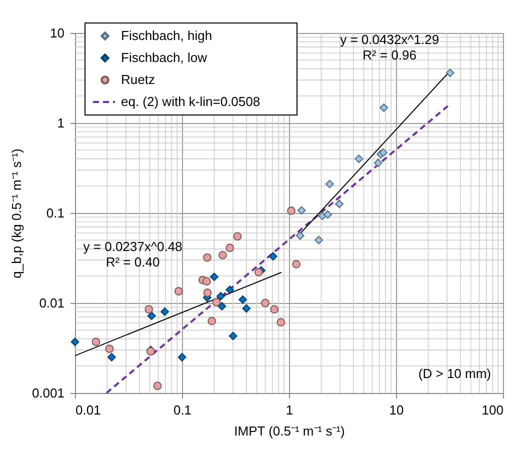  I want to click on annotation: (D > 10 mm), so click(454, 373).